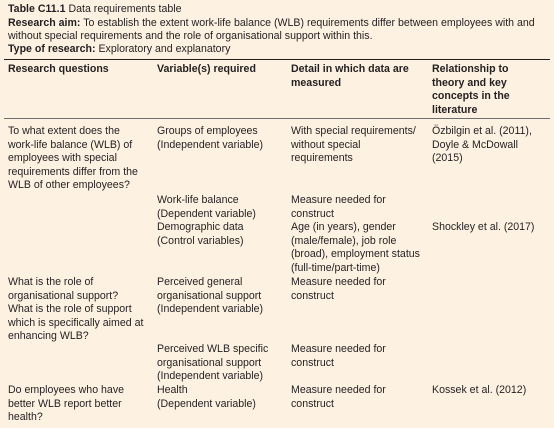 This screenshot has height=428, width=554. Describe the element at coordinates (70, 309) in the screenshot. I see `table-cell: What is the role of support` at that location.